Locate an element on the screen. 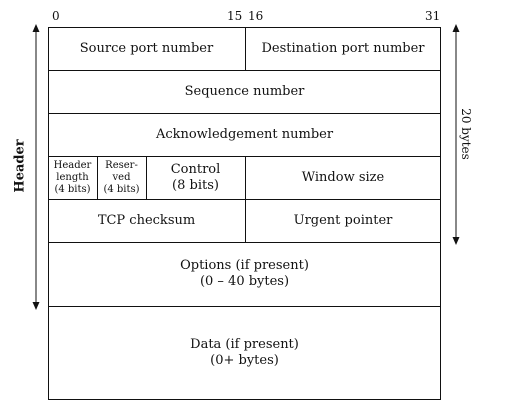 Image resolution: width=527 pixels, height=409 pixels. reserved-line-2: ved is located at coordinates (121, 177).